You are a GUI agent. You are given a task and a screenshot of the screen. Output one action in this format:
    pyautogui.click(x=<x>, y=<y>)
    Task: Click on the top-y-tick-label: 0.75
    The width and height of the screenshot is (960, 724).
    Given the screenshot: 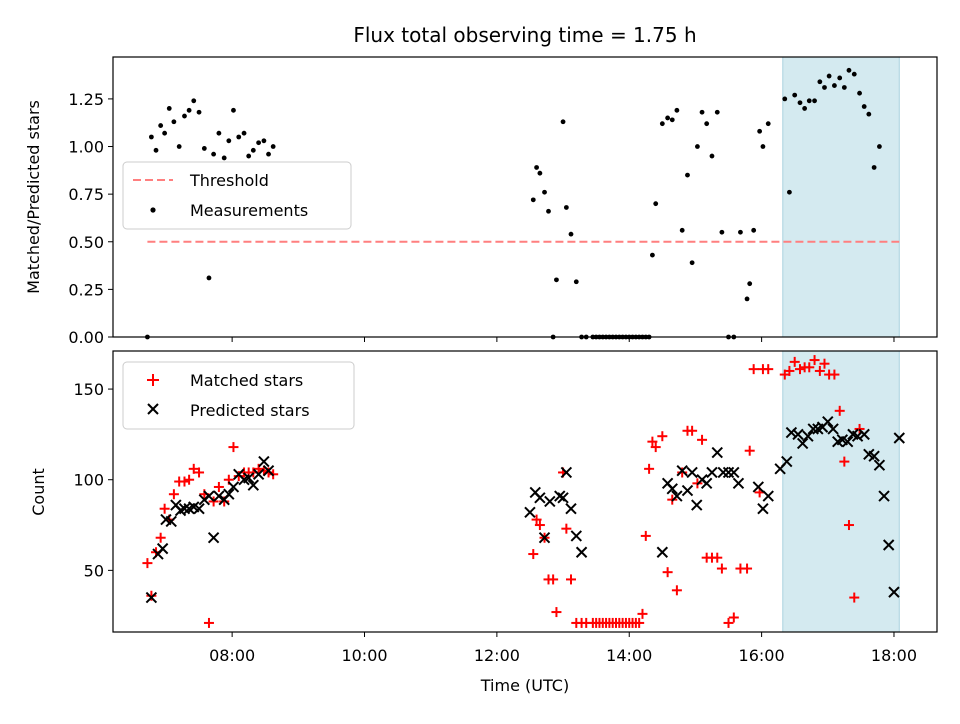 What is the action you would take?
    pyautogui.click(x=86, y=194)
    